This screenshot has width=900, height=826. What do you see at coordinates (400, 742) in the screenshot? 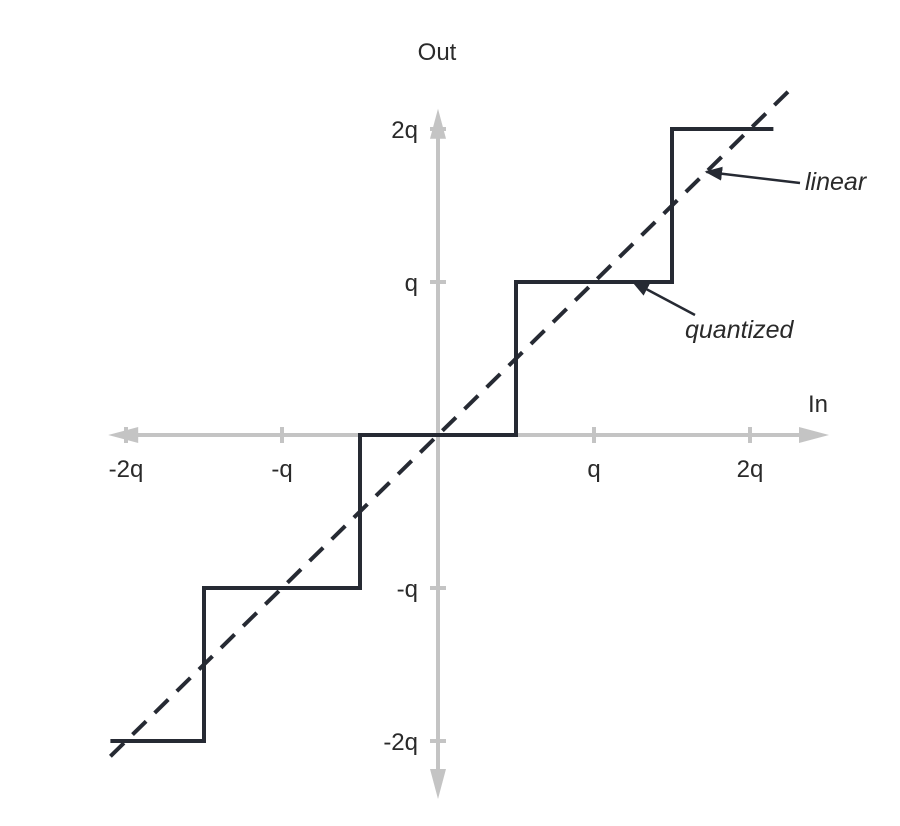
I see `y-tick-label: -2q` at bounding box center [400, 742].